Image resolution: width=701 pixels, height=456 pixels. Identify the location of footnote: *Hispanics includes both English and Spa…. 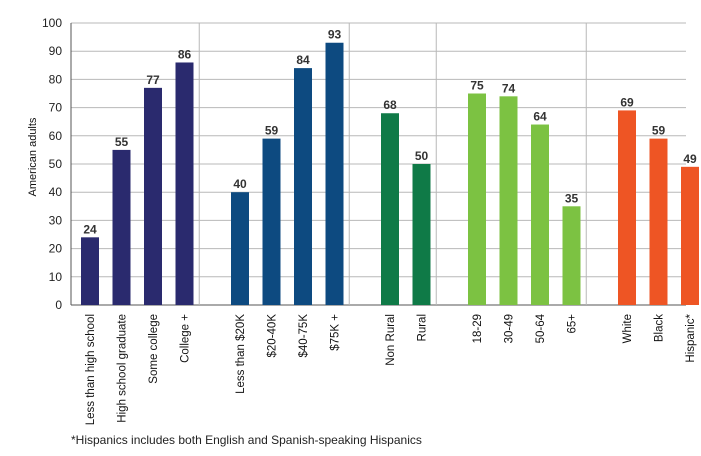
(246, 440).